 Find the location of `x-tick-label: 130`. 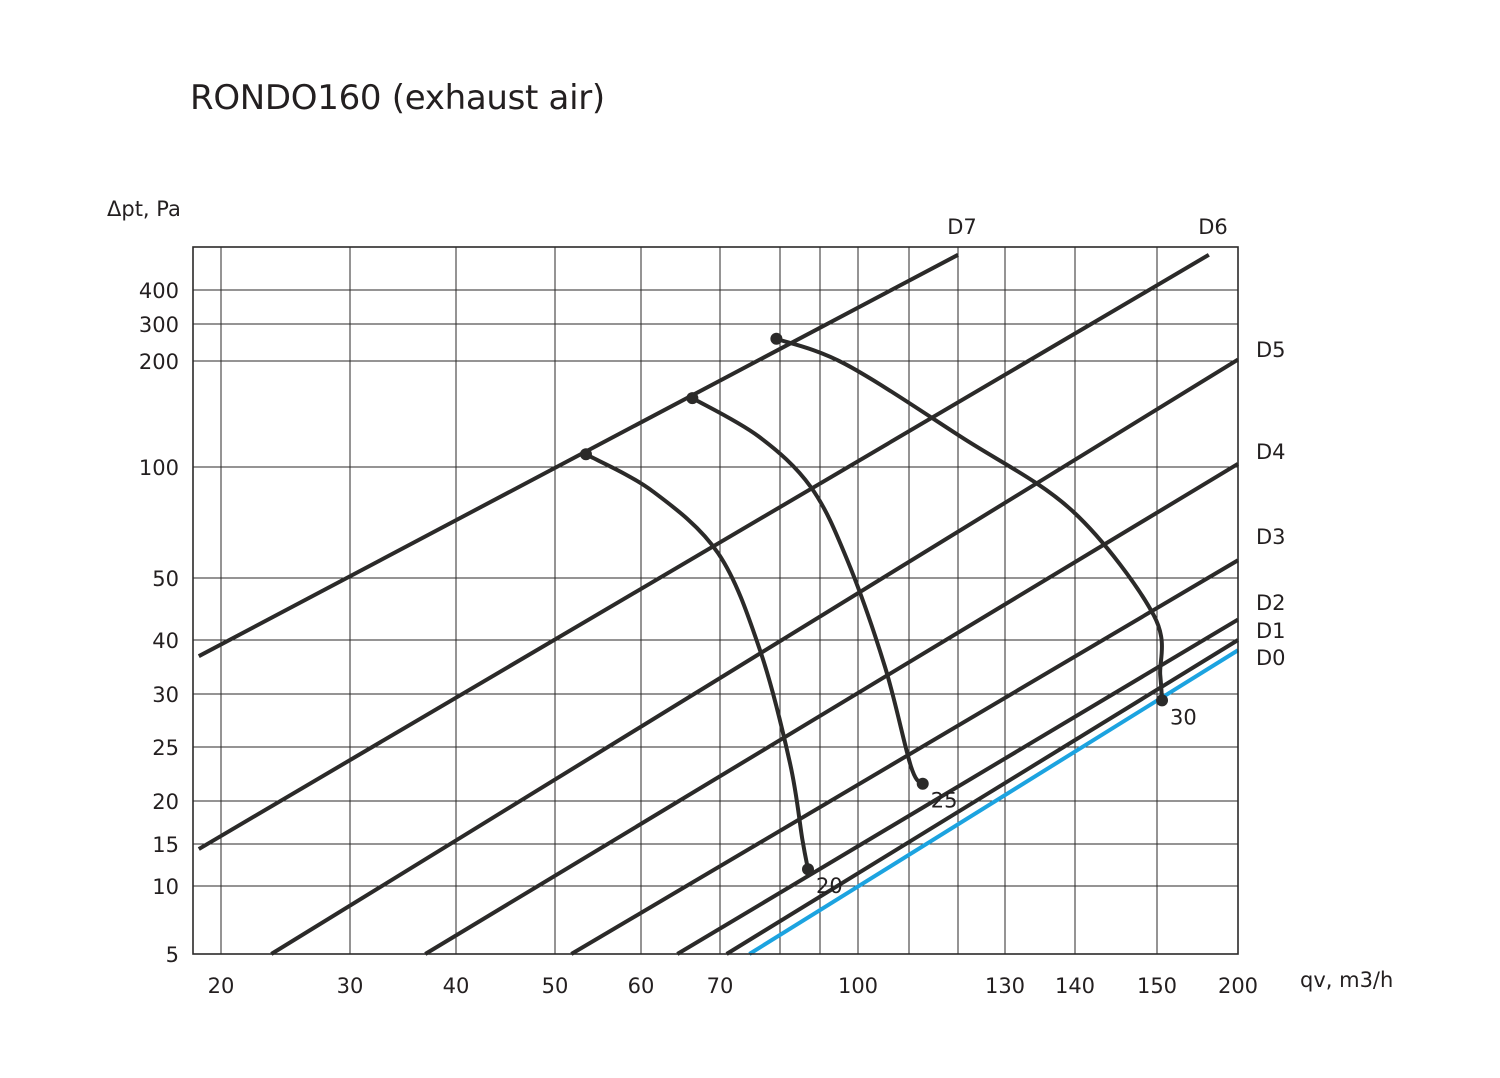

x-tick-label: 130 is located at coordinates (1005, 986).